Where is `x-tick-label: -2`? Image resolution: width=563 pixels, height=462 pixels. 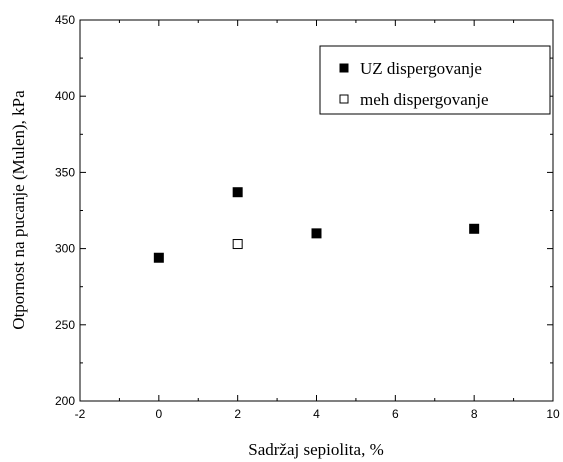 x-tick-label: -2 is located at coordinates (80, 414).